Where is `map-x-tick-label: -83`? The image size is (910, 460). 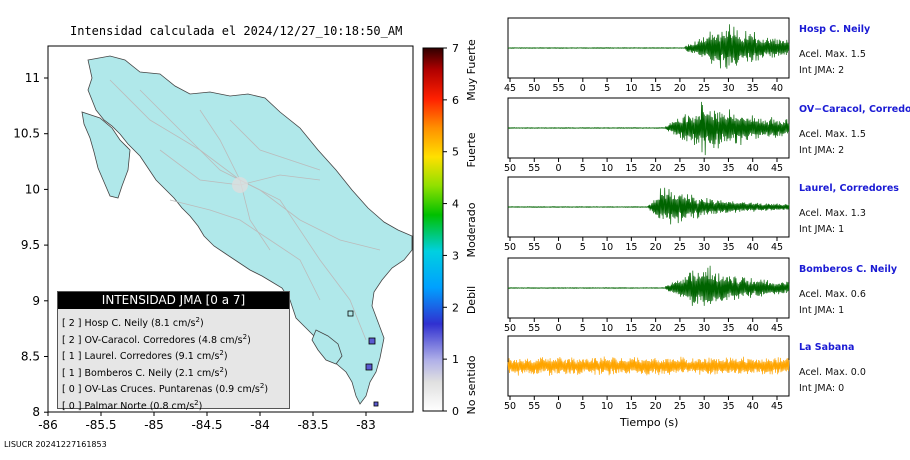 map-x-tick-label: -83 is located at coordinates (366, 425).